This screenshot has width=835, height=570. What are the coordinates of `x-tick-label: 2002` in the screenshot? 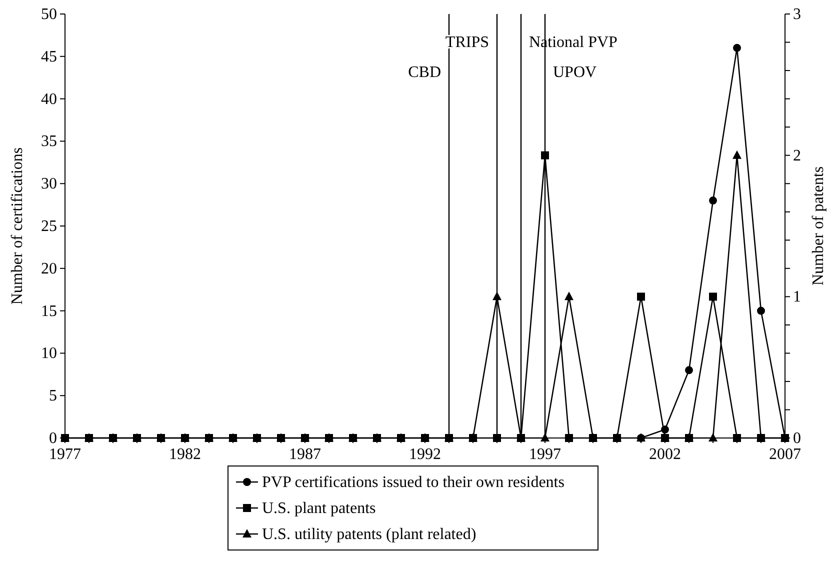 It's located at (665, 454).